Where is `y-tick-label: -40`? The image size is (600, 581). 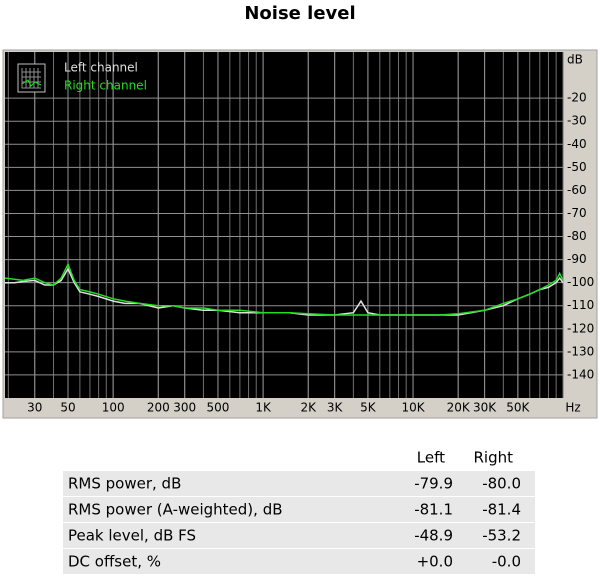 y-tick-label: -40 is located at coordinates (577, 144).